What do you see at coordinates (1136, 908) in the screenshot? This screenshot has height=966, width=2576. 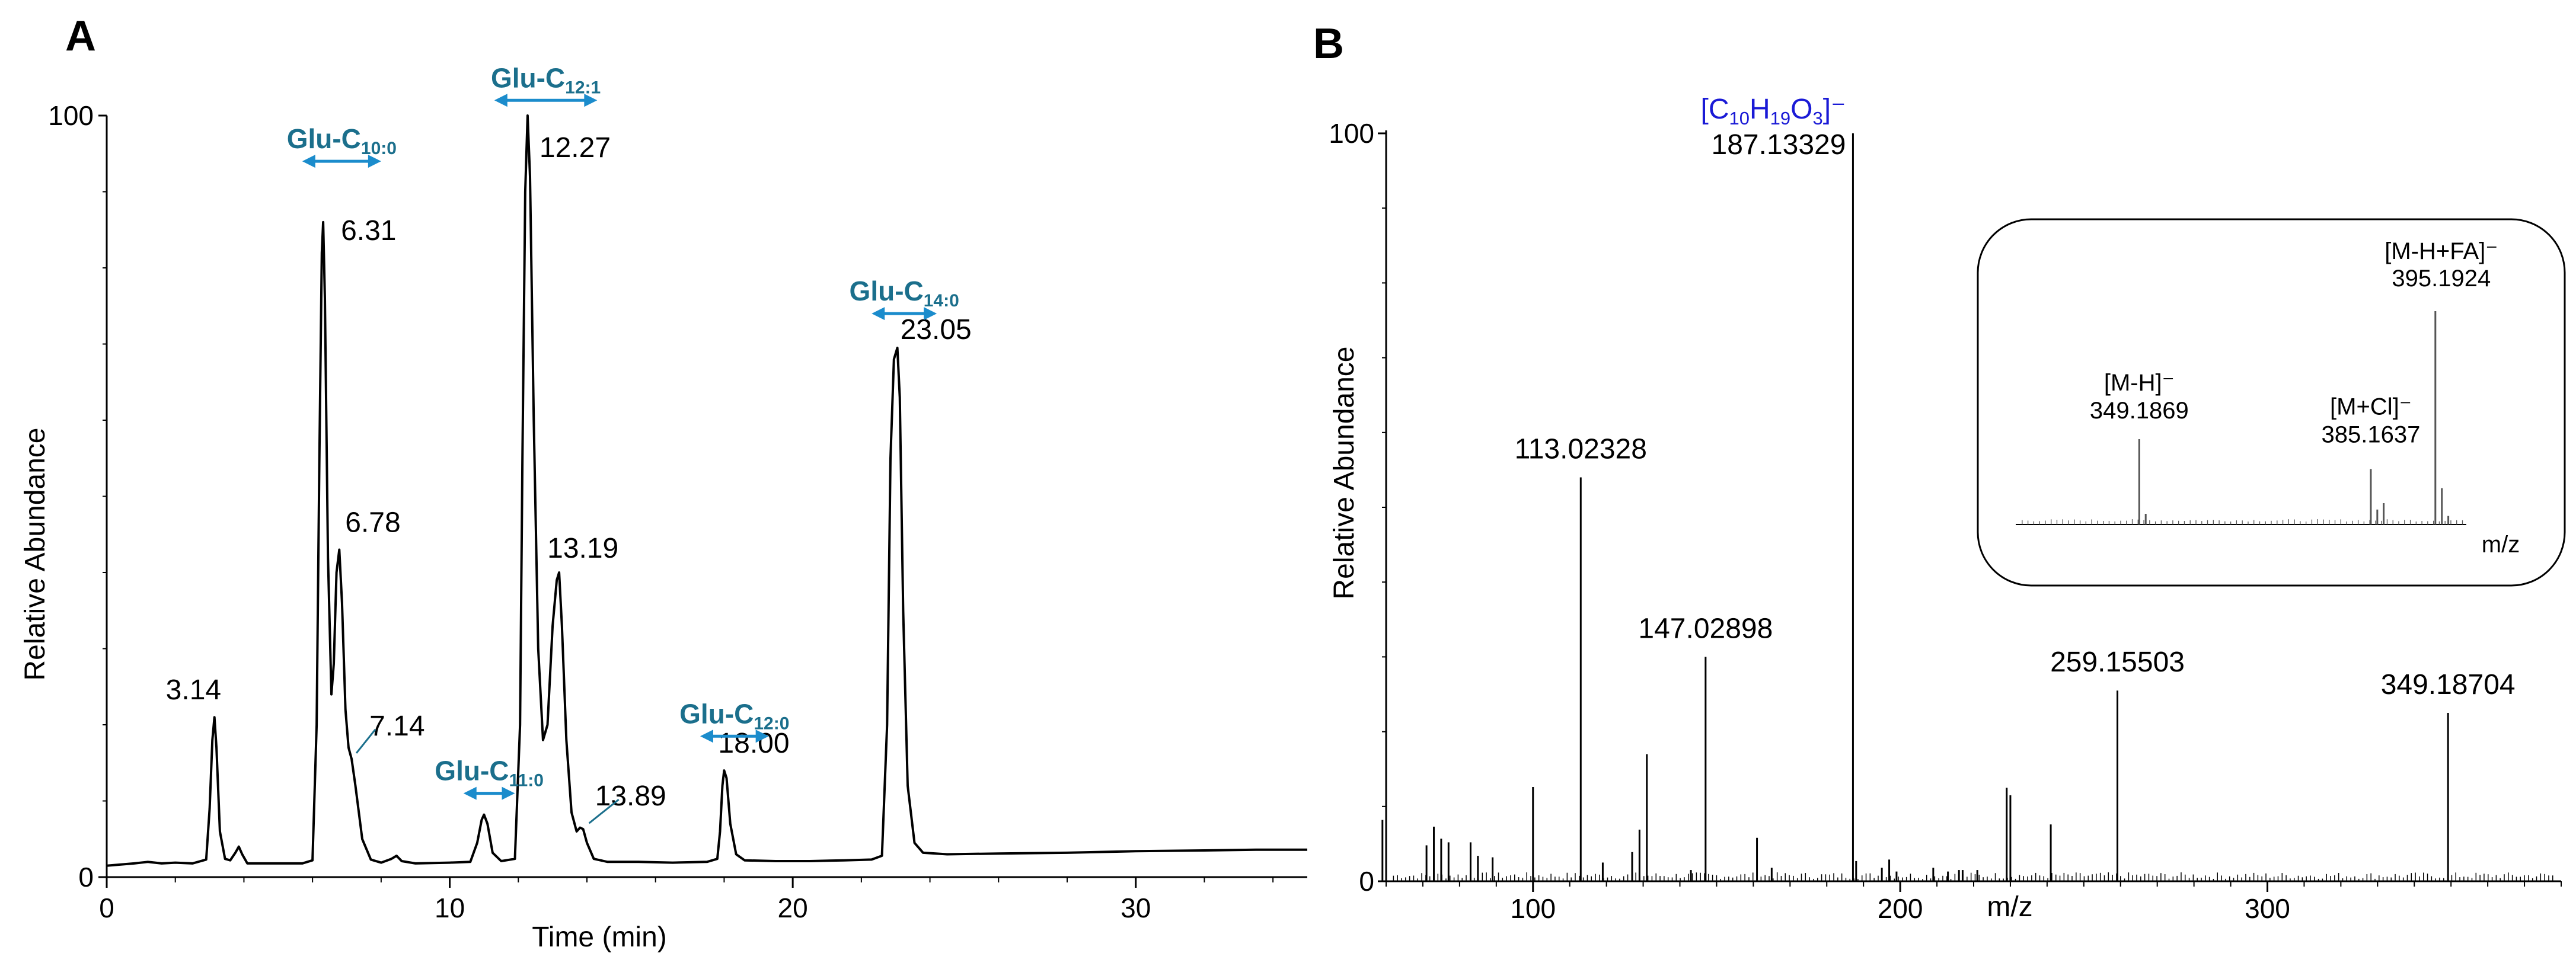 I see `x-tick-label-a: 30` at bounding box center [1136, 908].